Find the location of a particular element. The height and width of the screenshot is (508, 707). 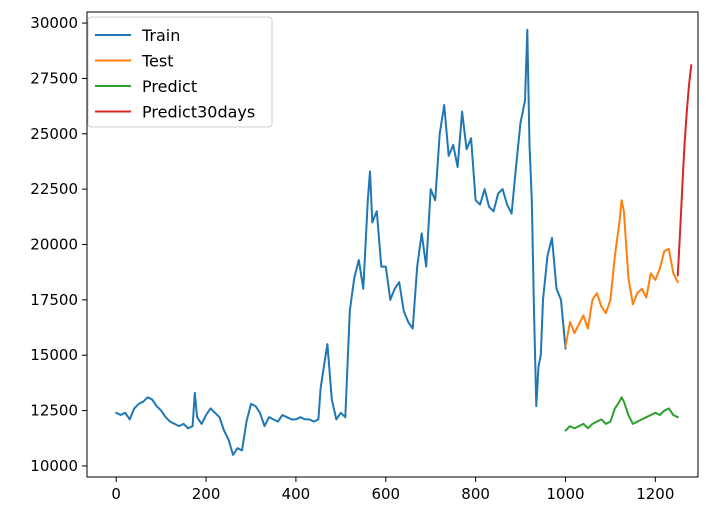

x-tick-label: 800 is located at coordinates (475, 494).